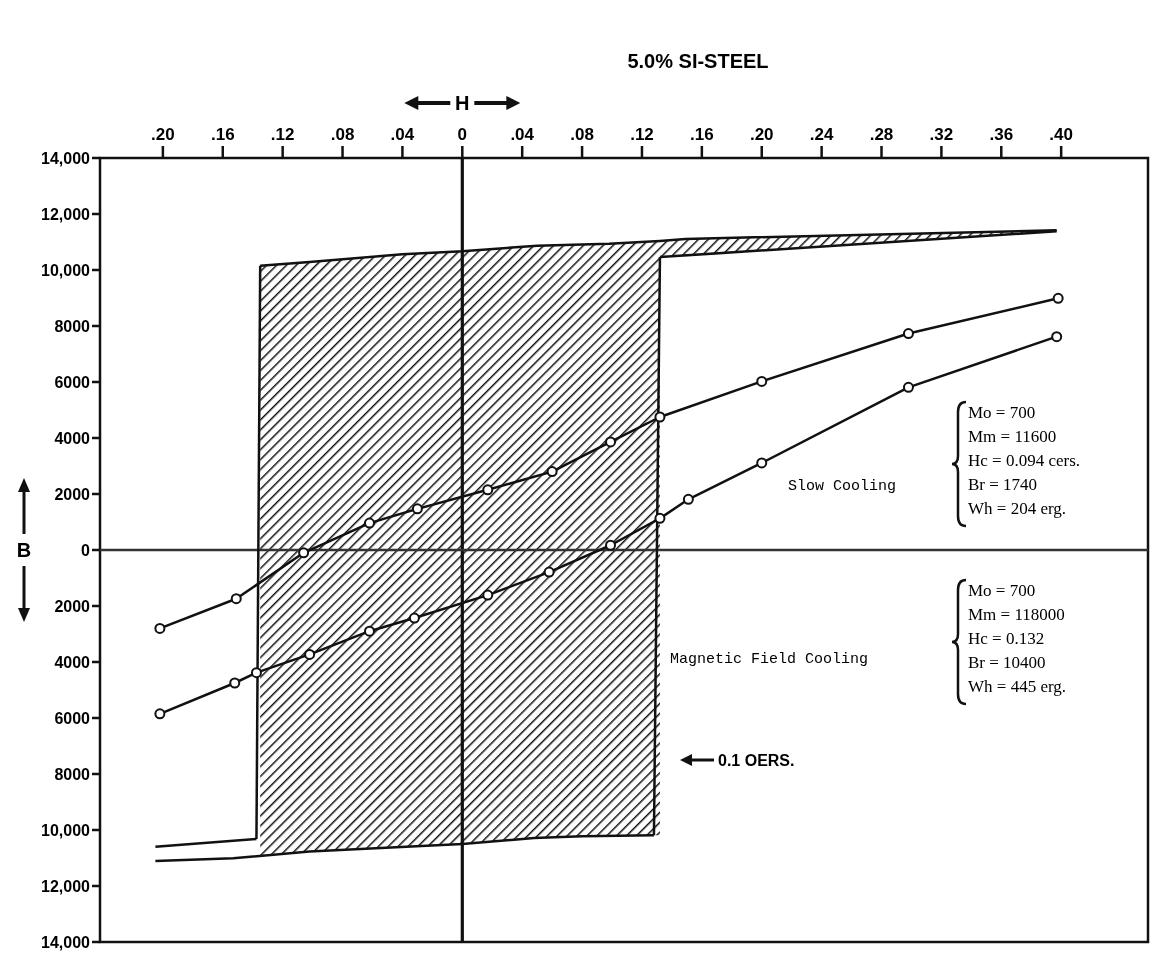  What do you see at coordinates (462, 134) in the screenshot?
I see `x-tick-label: 0` at bounding box center [462, 134].